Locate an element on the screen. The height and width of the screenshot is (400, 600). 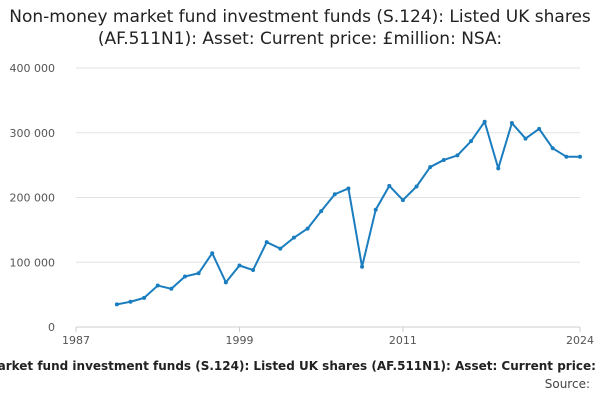
x-tick-label: 2024 is located at coordinates (580, 340).